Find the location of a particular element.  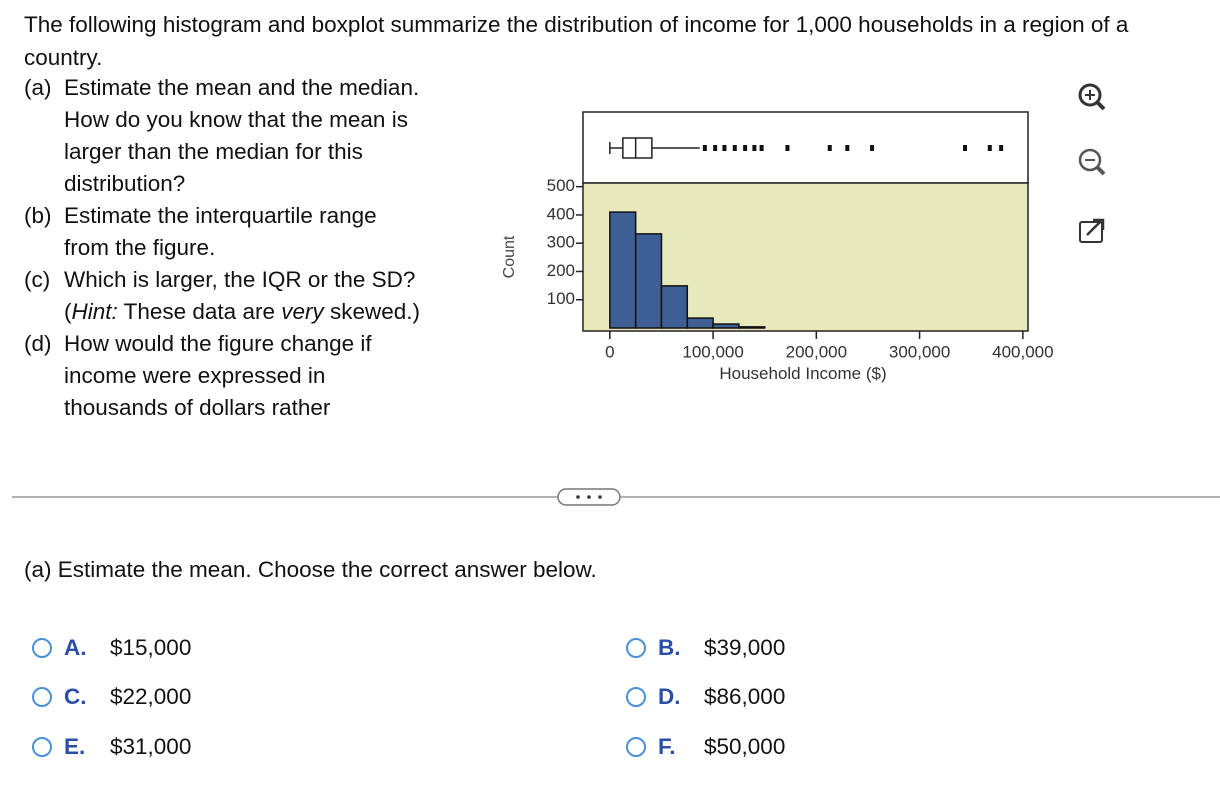

option-text: $31,000 is located at coordinates (151, 746).